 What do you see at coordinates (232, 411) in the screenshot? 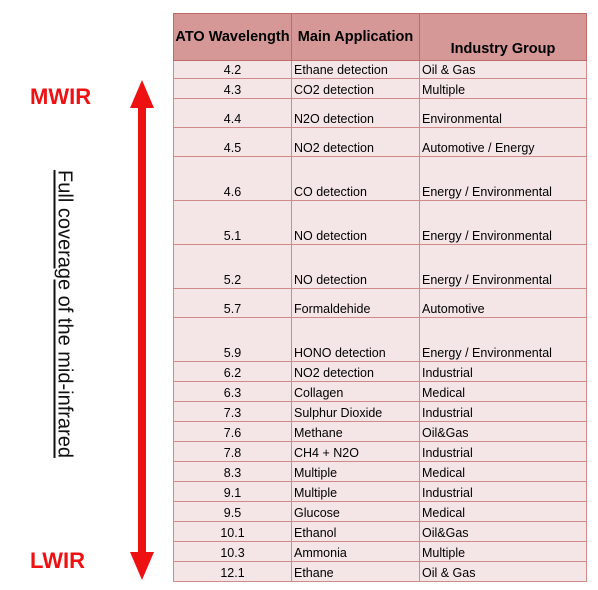
I see `wavelength-cell: 7.3` at bounding box center [232, 411].